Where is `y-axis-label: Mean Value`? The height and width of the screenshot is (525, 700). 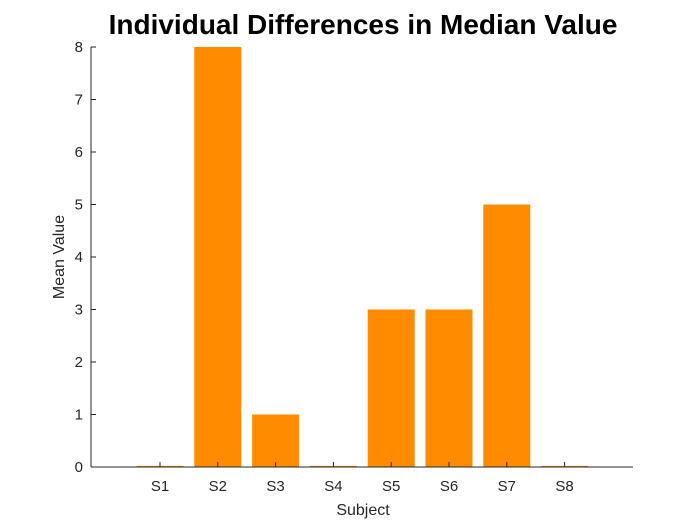 y-axis-label: Mean Value is located at coordinates (59, 257).